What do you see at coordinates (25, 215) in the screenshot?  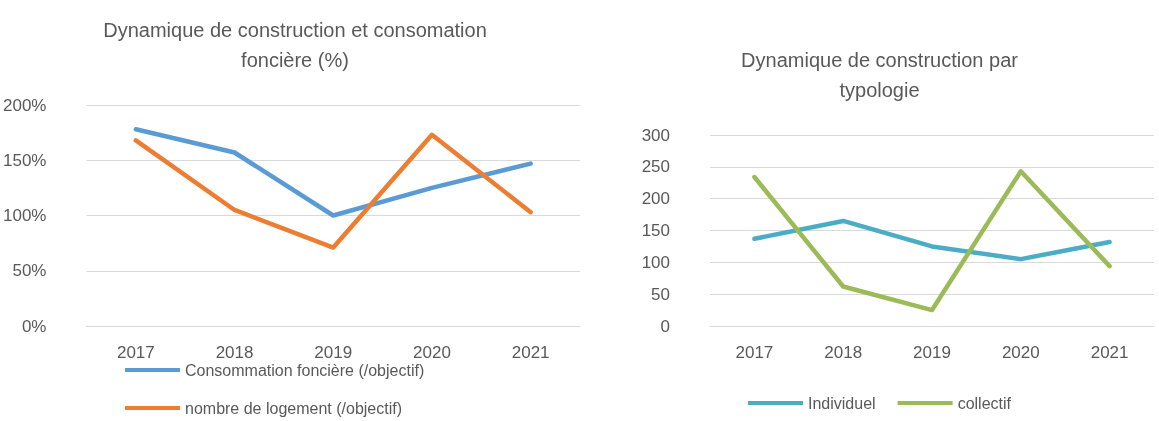 I see `y-tick-label: 100%` at bounding box center [25, 215].